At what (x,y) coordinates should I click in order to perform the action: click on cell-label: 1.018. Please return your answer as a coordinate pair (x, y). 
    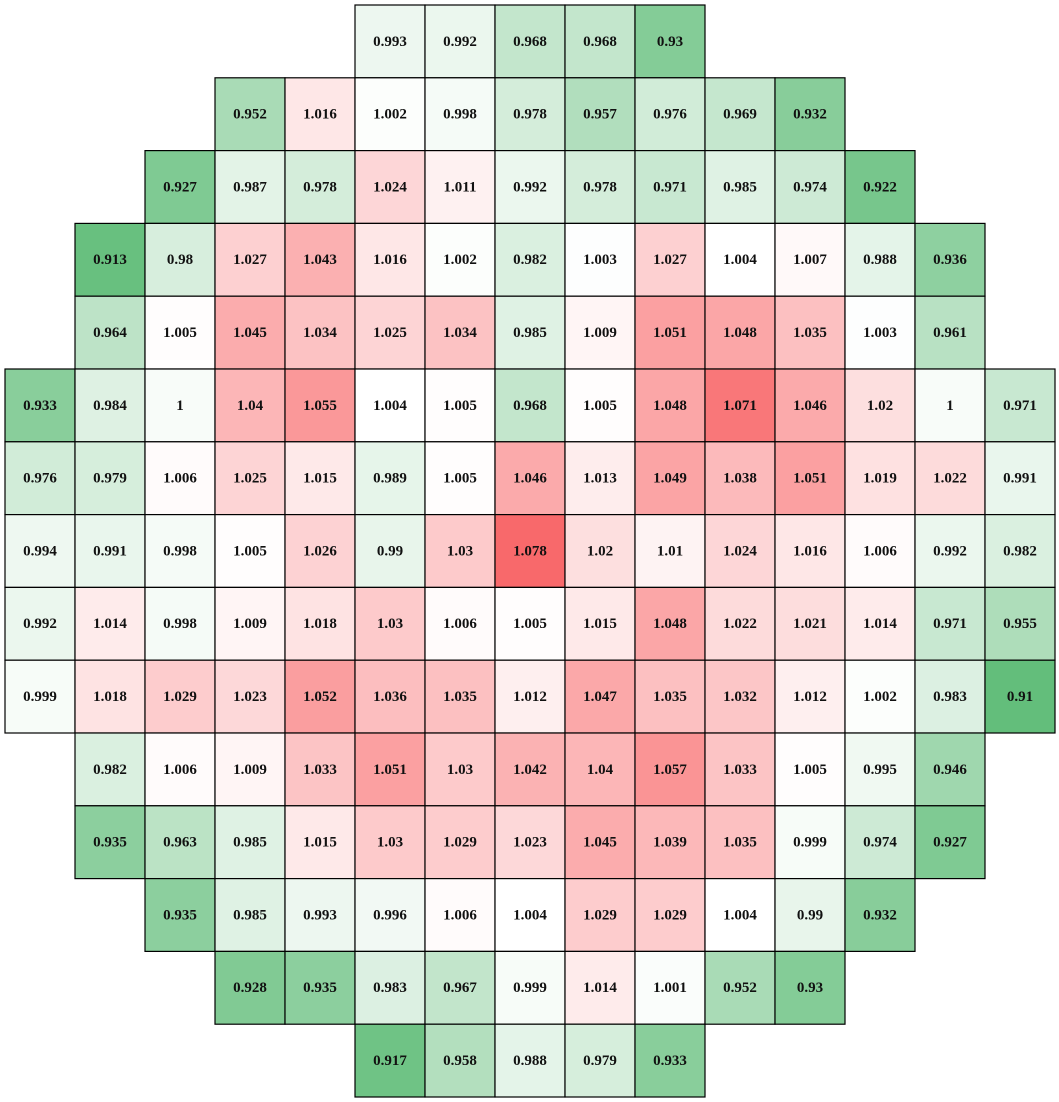
    Looking at the image, I should click on (110, 697).